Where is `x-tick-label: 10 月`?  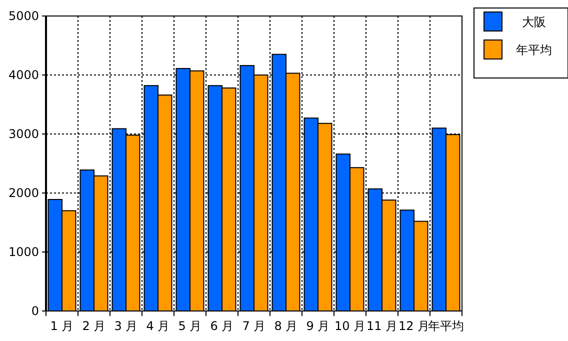 x-tick-label: 10 月 is located at coordinates (350, 326).